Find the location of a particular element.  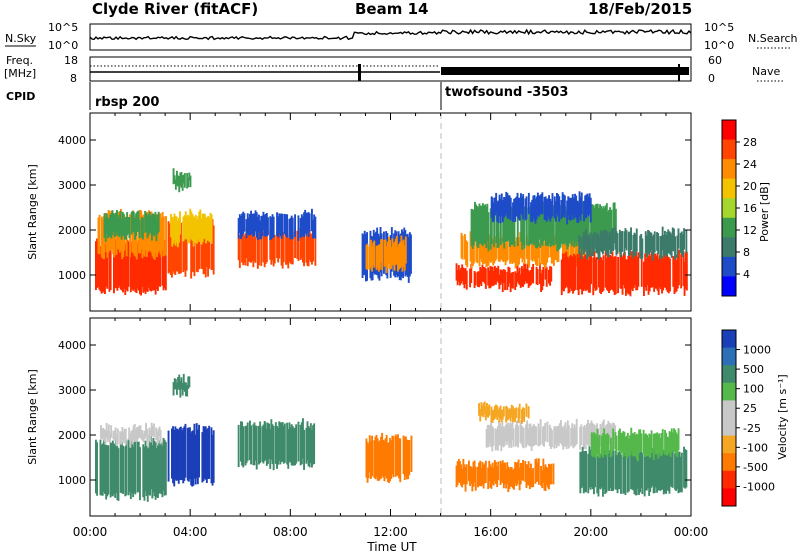

colorbar-swatch is located at coordinates (729, 479).